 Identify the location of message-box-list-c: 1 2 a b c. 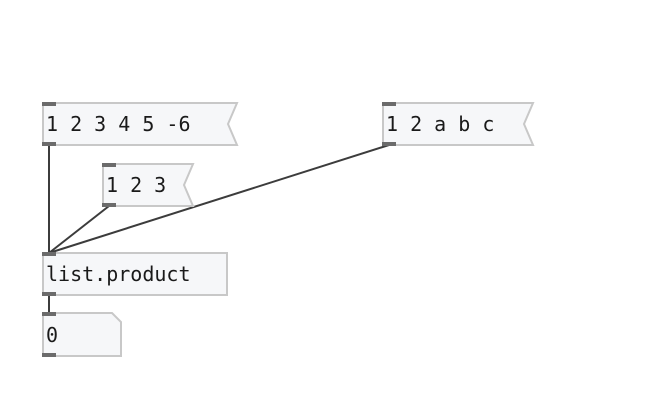
(458, 124).